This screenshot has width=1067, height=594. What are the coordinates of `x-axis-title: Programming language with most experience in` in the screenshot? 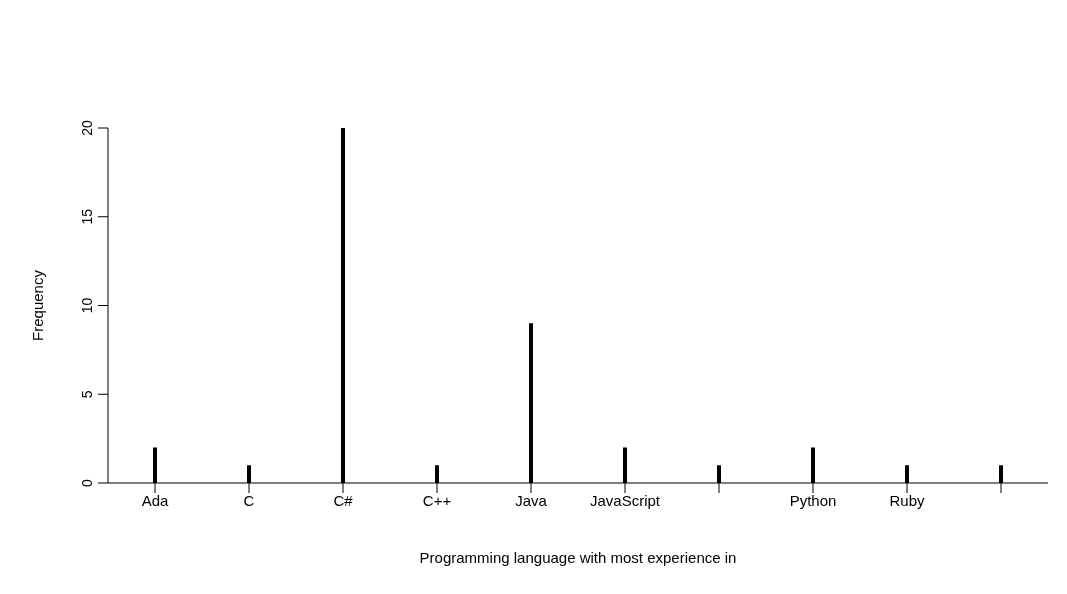 It's located at (578, 557).